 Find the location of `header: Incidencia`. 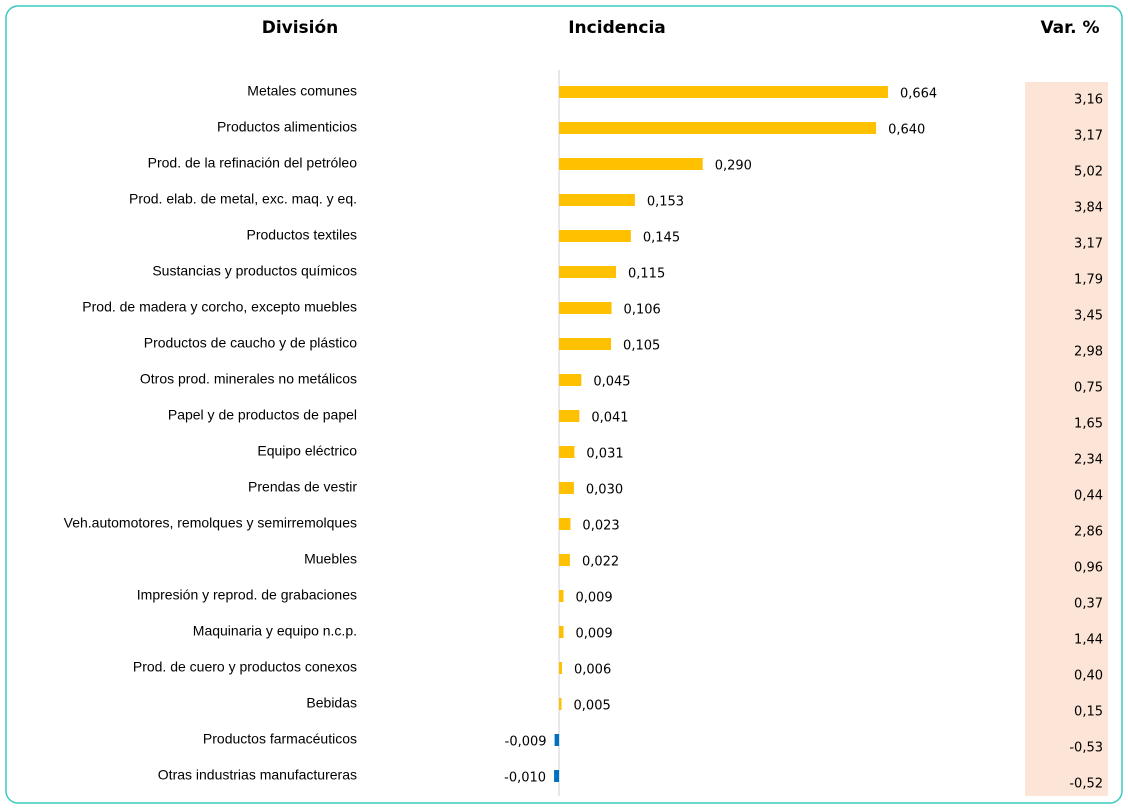

header: Incidencia is located at coordinates (617, 28).